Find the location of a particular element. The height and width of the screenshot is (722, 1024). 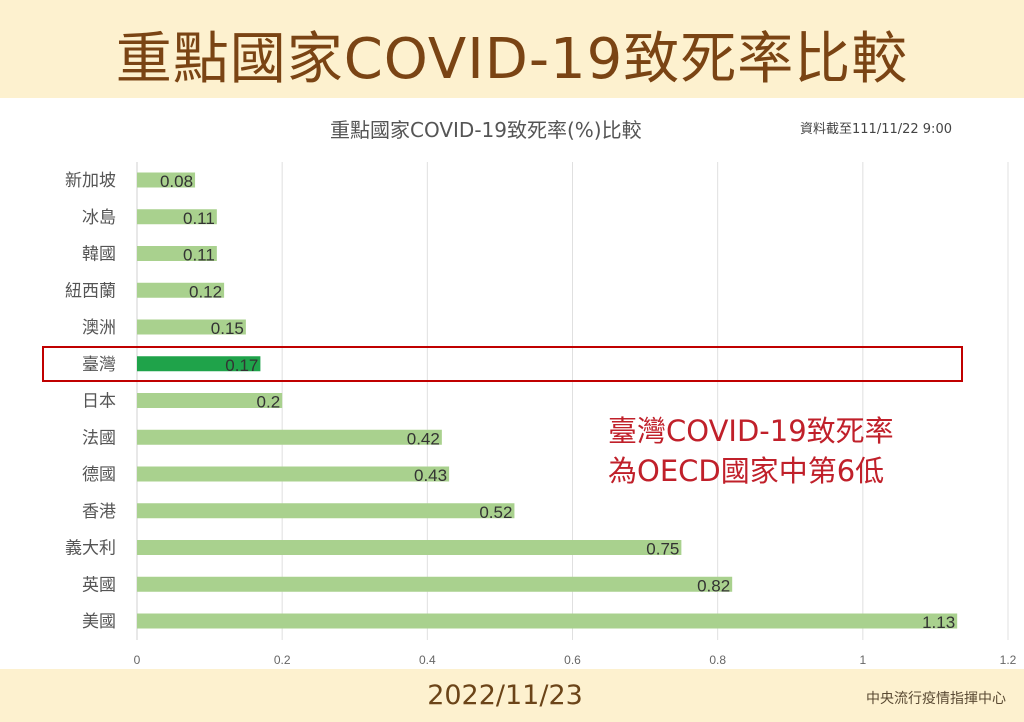

header-band is located at coordinates (512, 49).